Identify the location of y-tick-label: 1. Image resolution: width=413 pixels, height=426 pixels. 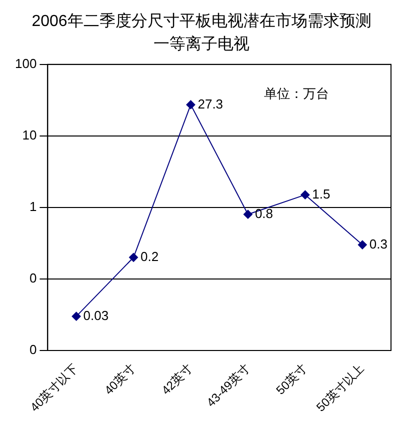
(33, 206).